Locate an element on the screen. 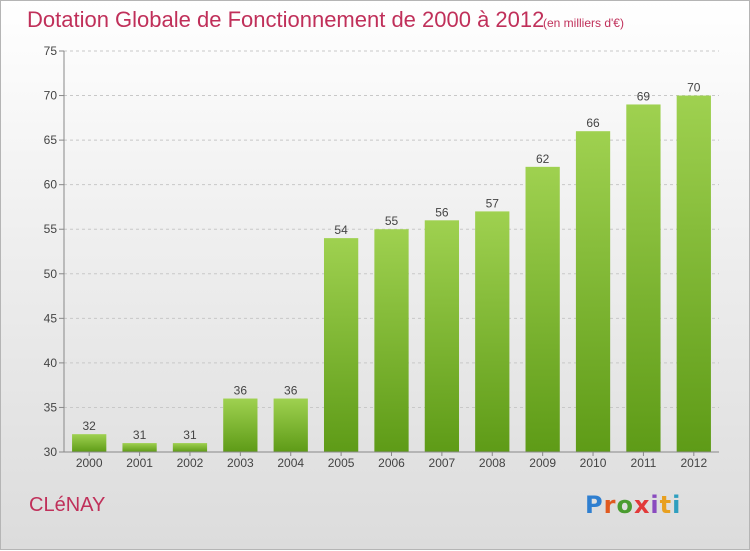 The height and width of the screenshot is (551, 750). bar-value-label: 69 is located at coordinates (644, 96).